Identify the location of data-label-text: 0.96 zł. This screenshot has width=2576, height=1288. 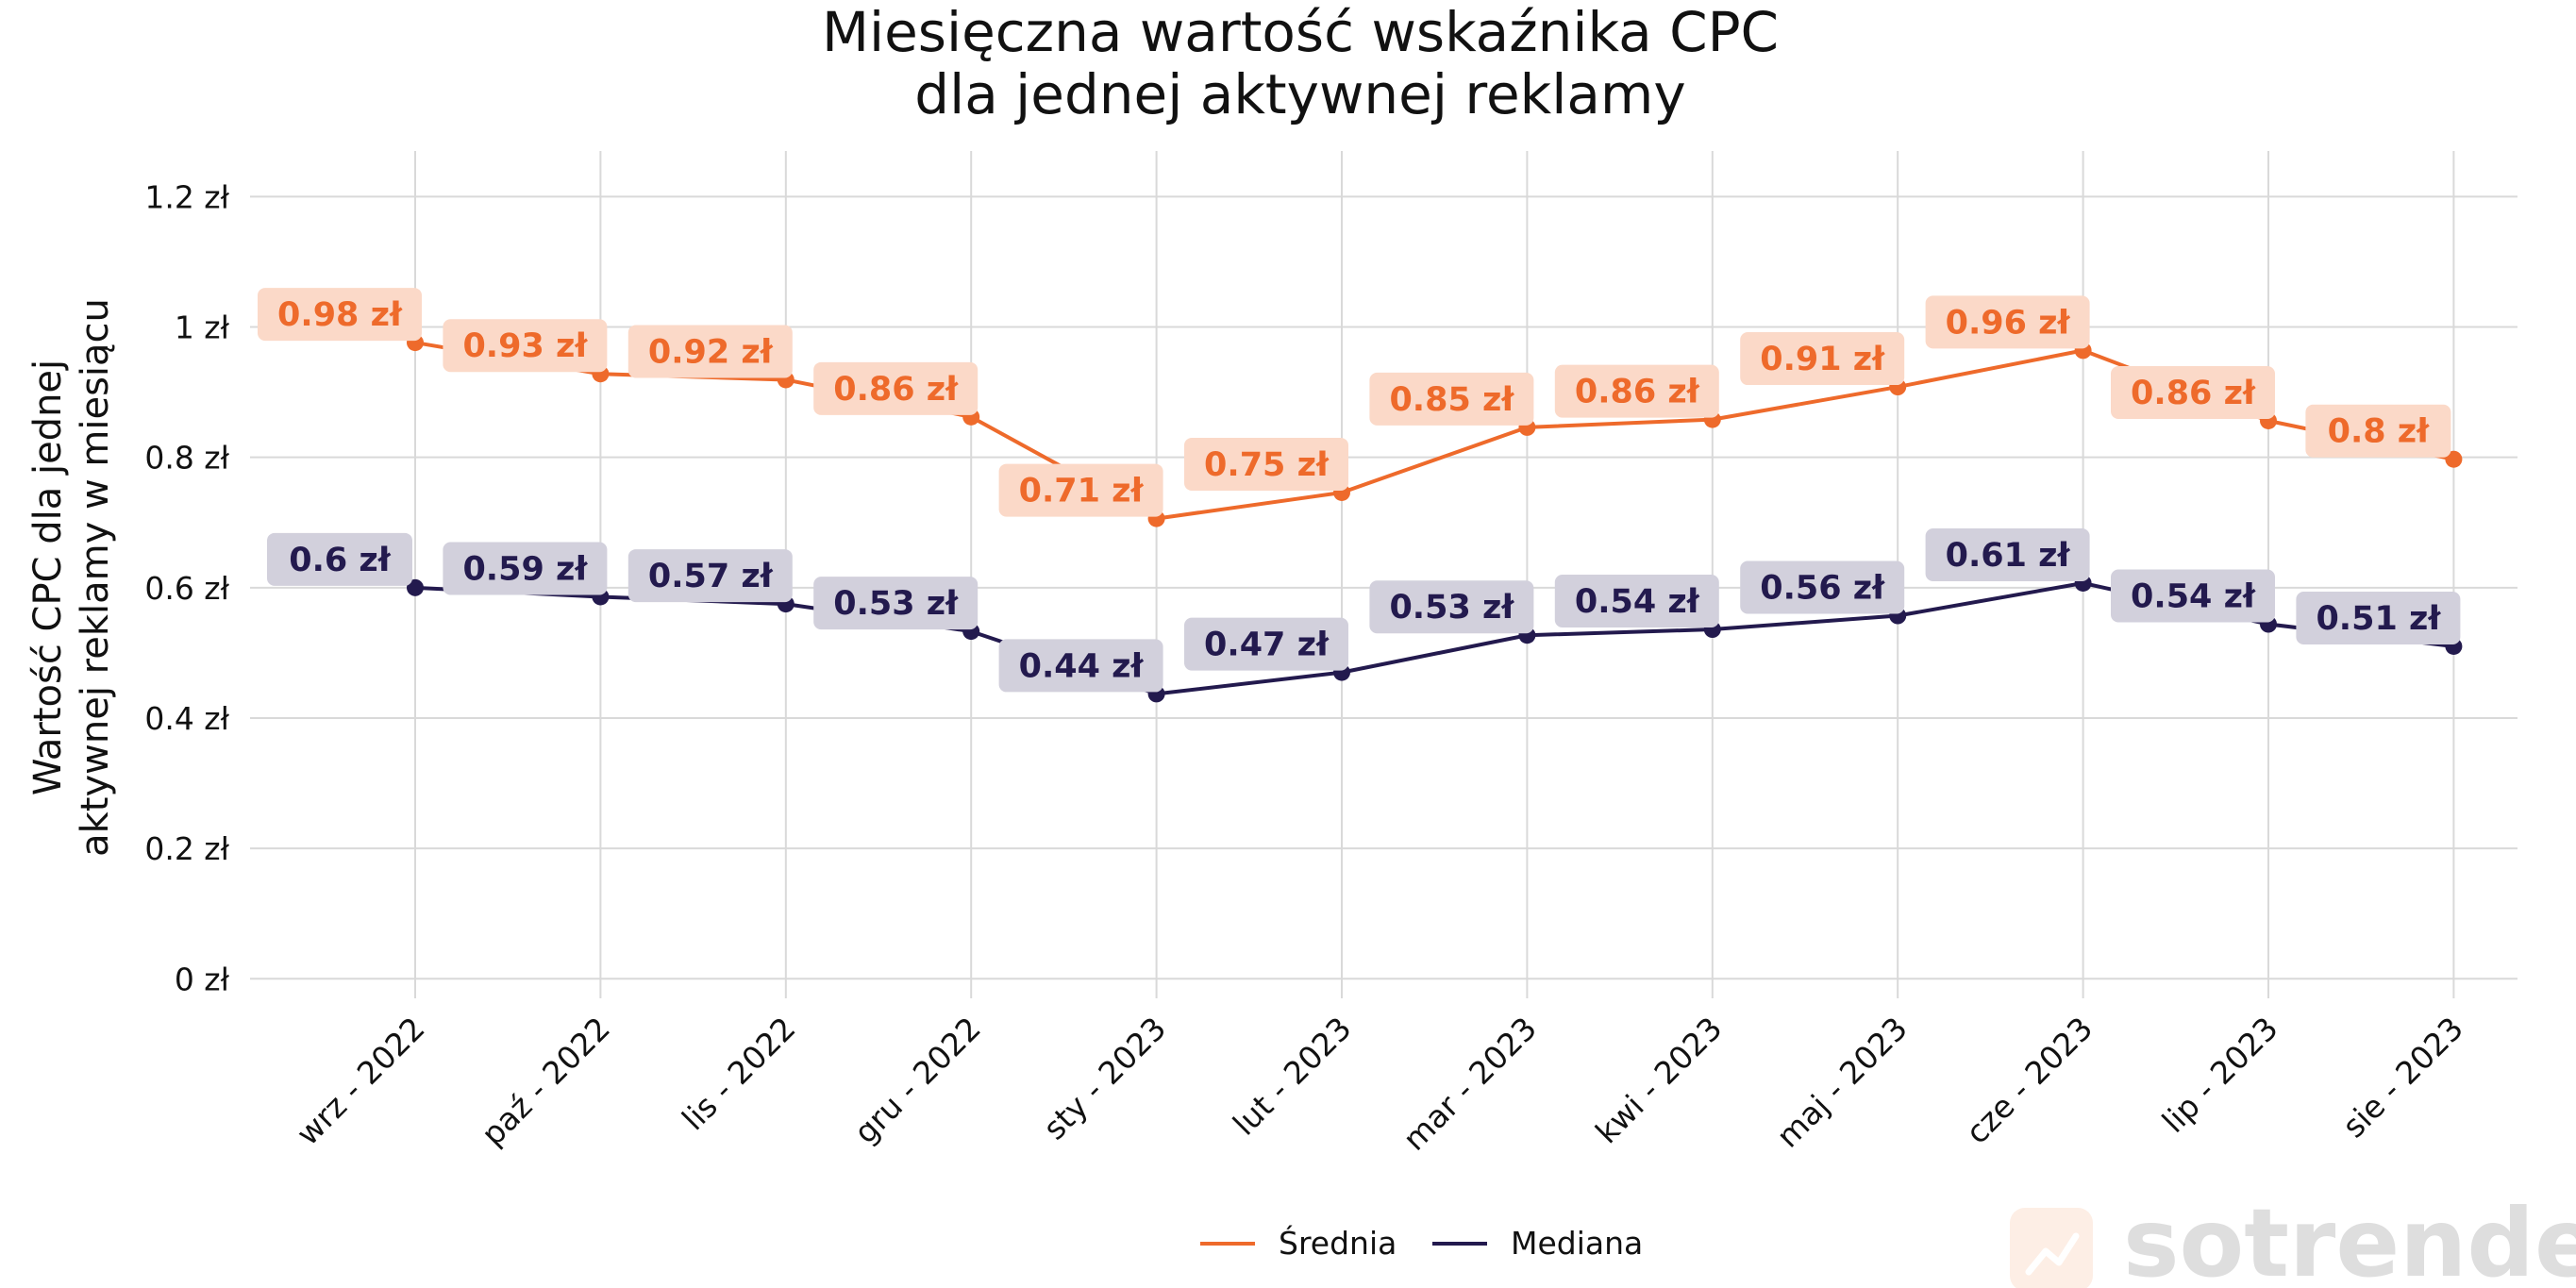
(2008, 323).